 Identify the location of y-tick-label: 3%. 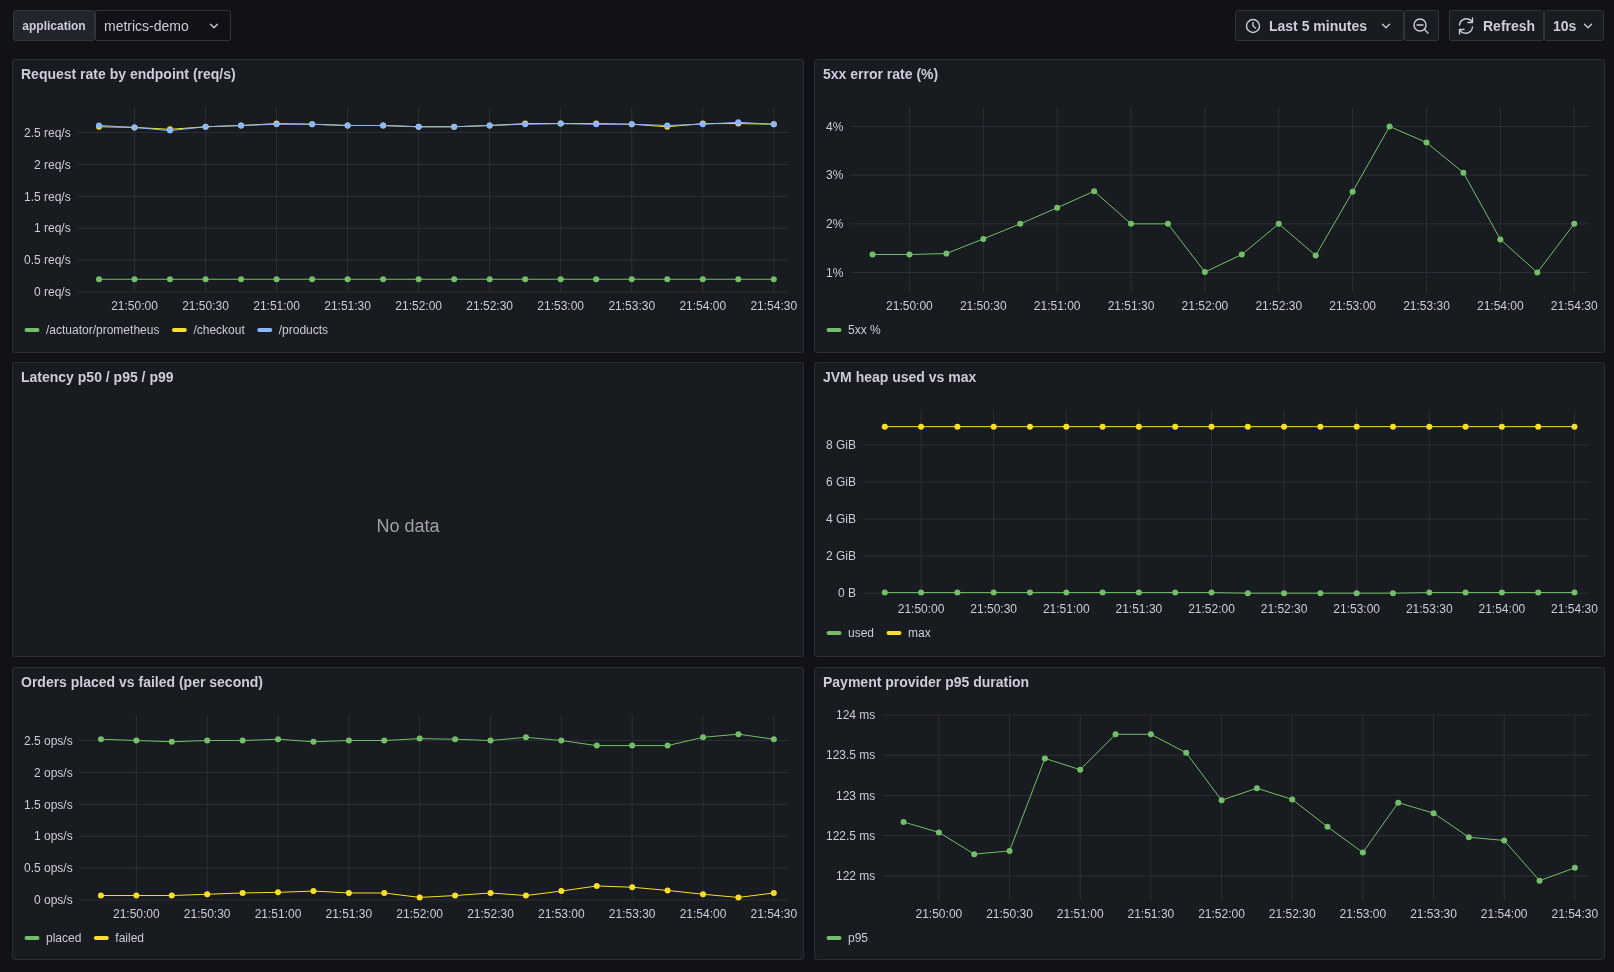
(835, 175).